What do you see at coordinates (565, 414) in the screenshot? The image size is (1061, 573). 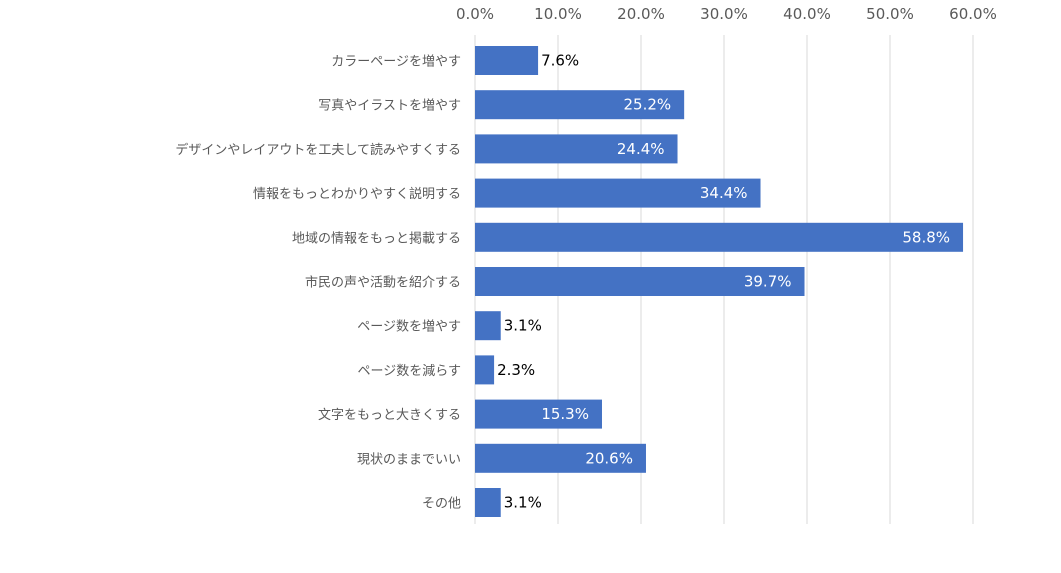 I see `data-label: 15.3%` at bounding box center [565, 414].